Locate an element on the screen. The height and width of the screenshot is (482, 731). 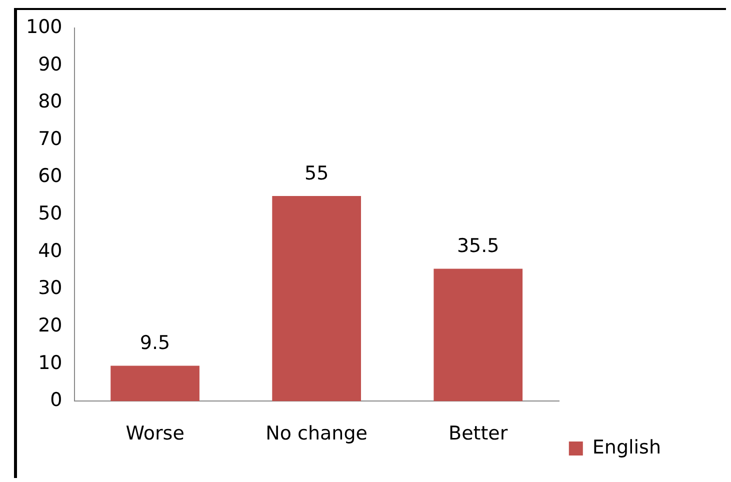
y-tick-label: 100 is located at coordinates (44, 27).